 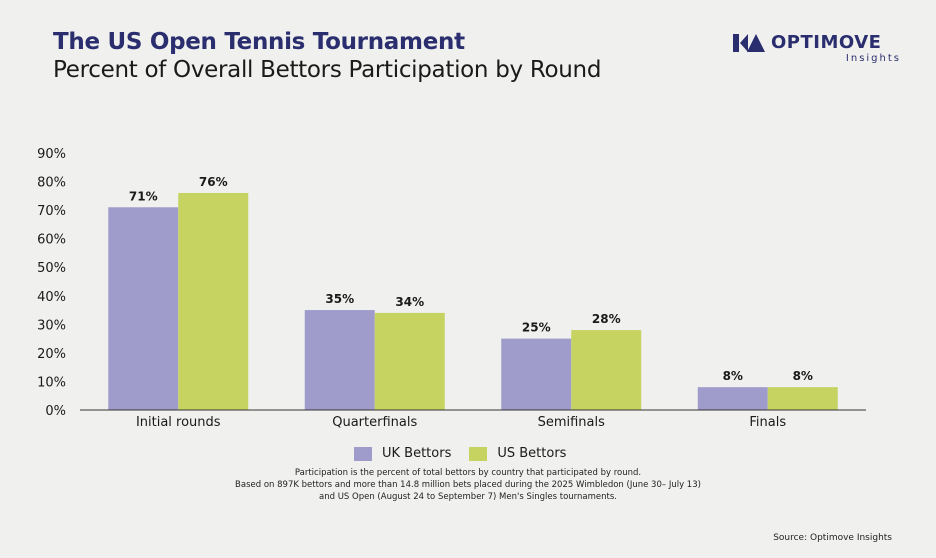 I want to click on y-tick-label: 90%, so click(x=51, y=154).